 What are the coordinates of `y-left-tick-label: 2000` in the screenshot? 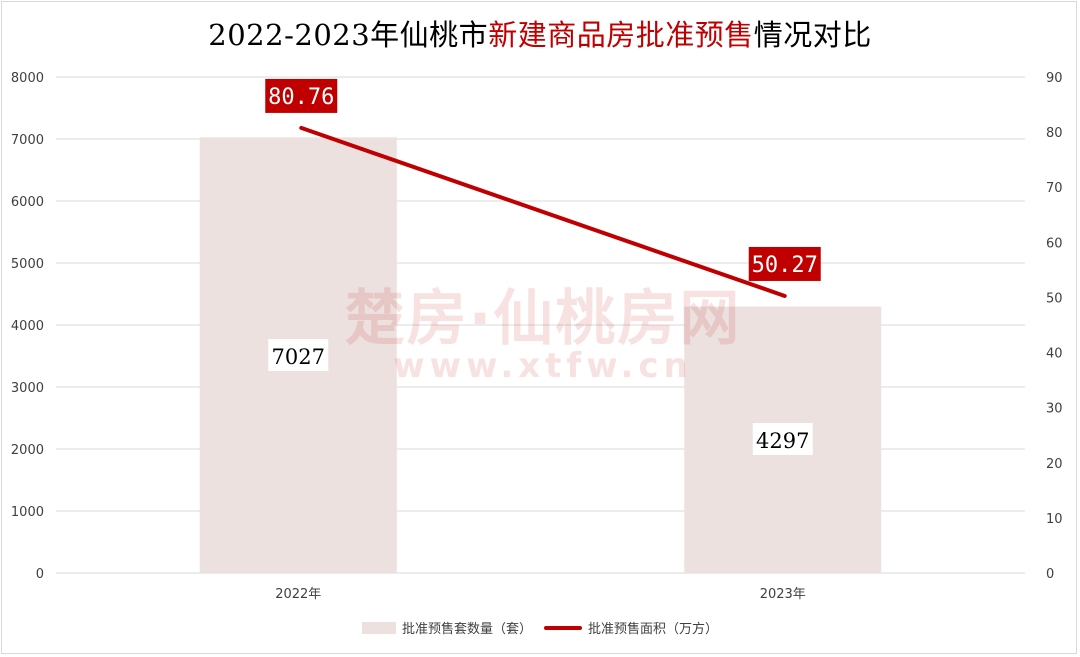 It's located at (27, 450).